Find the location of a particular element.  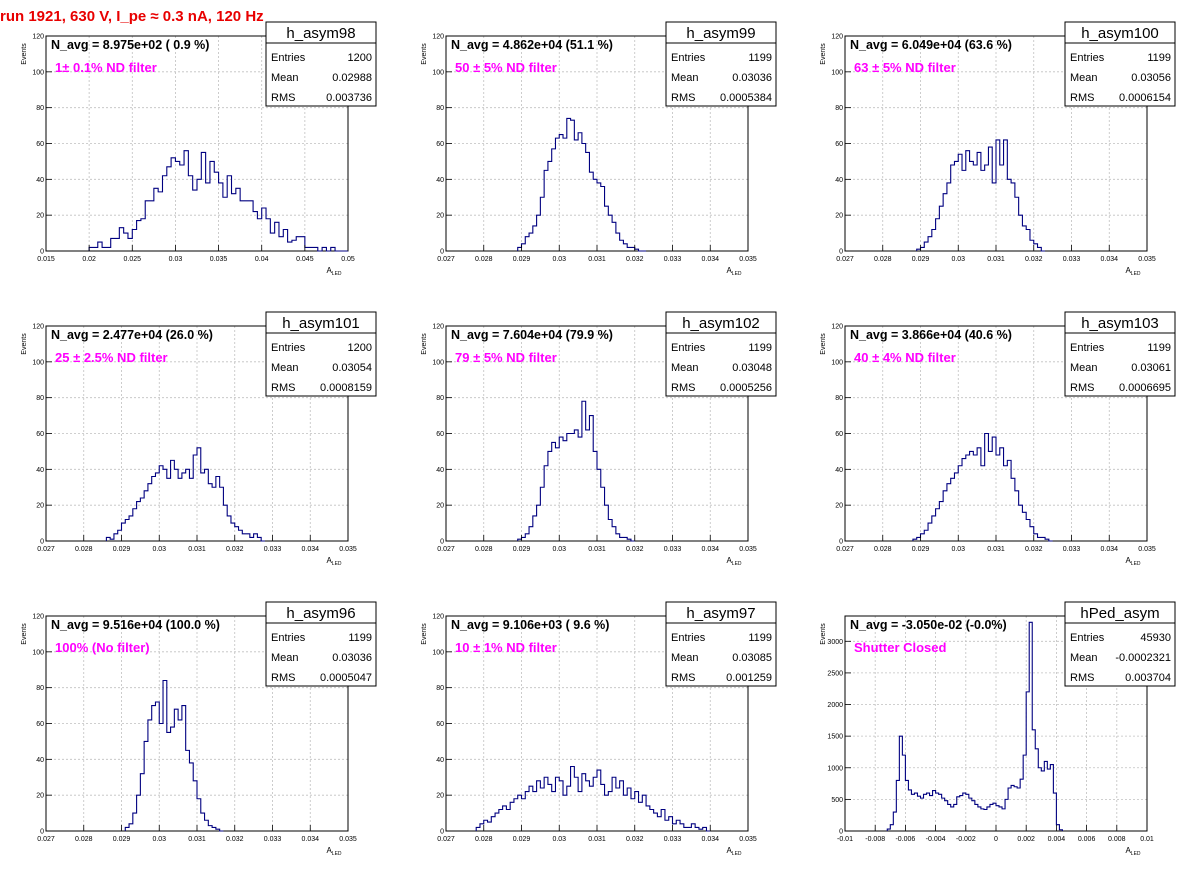

x-tick-label: 0.03 is located at coordinates (159, 839).